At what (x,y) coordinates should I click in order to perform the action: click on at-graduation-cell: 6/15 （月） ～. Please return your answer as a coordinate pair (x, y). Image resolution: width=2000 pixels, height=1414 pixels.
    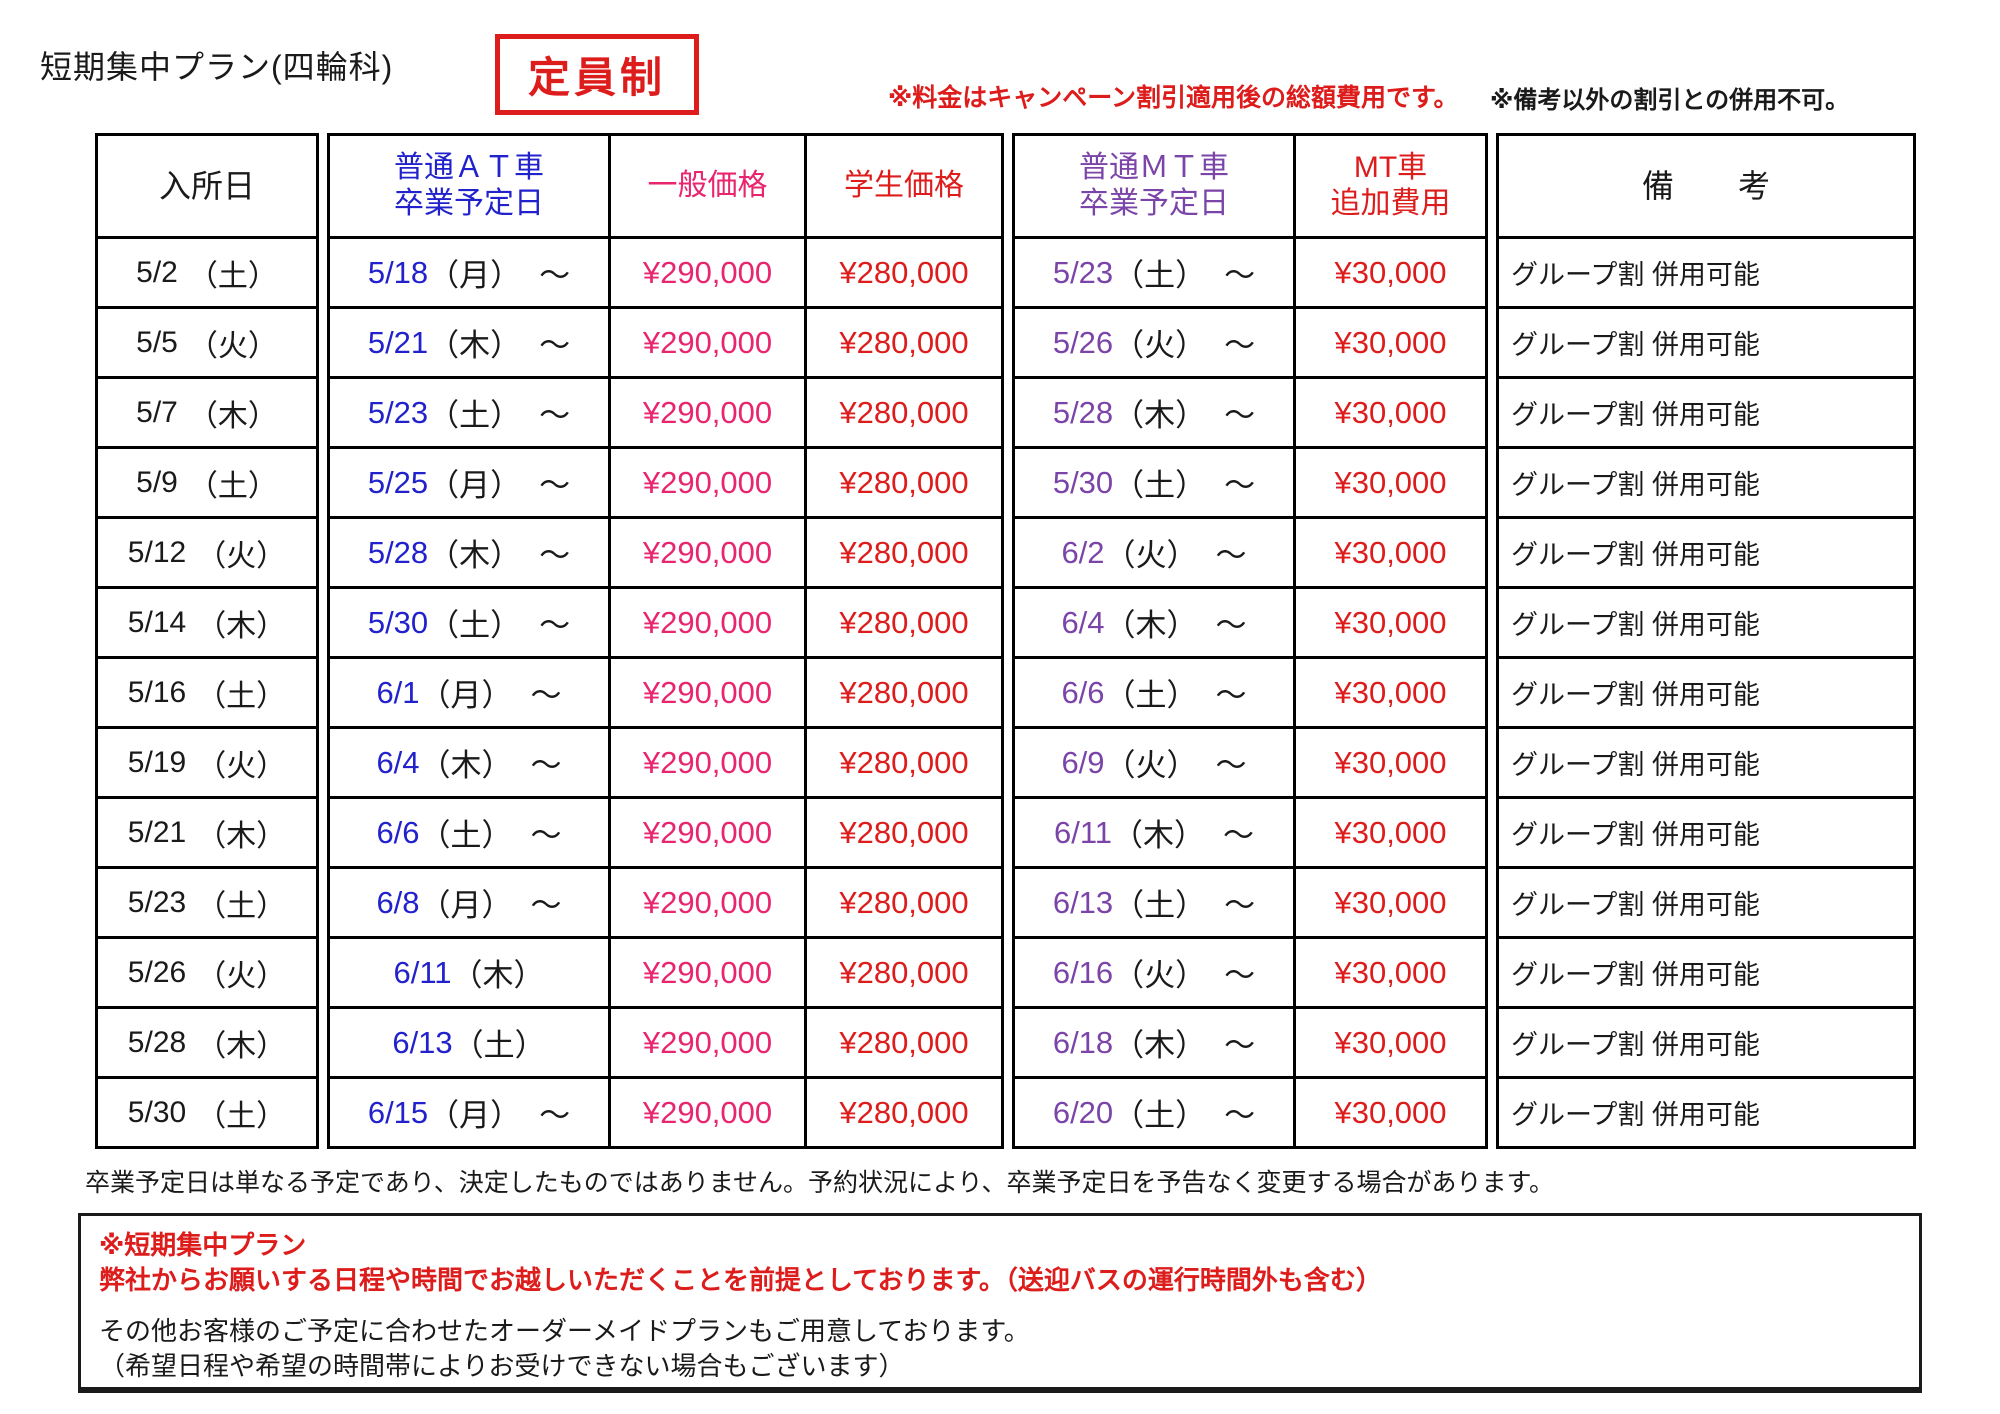
    Looking at the image, I should click on (469, 1111).